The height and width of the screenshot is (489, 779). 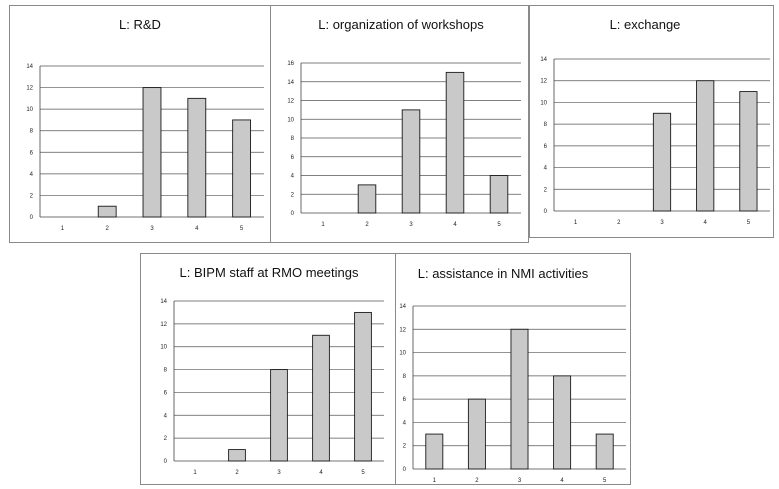 I want to click on chart-title: L: exchange, so click(x=645, y=24).